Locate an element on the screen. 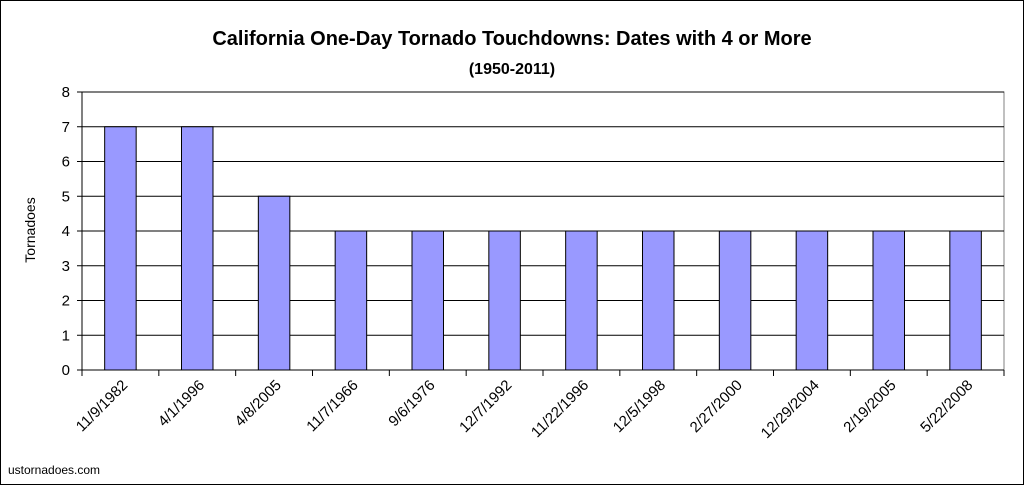  y-tick-label: 4 is located at coordinates (66, 231).